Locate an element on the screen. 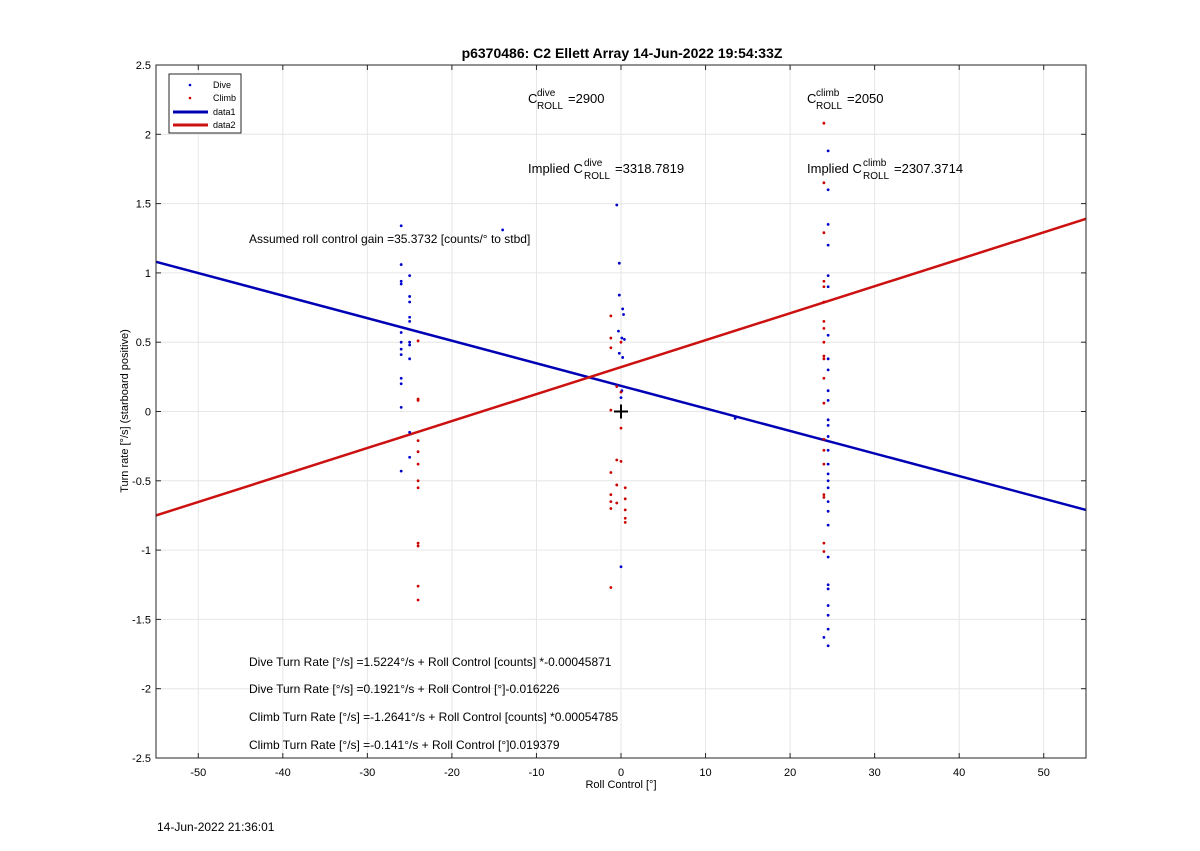  x-tick-label: -50 is located at coordinates (198, 773).